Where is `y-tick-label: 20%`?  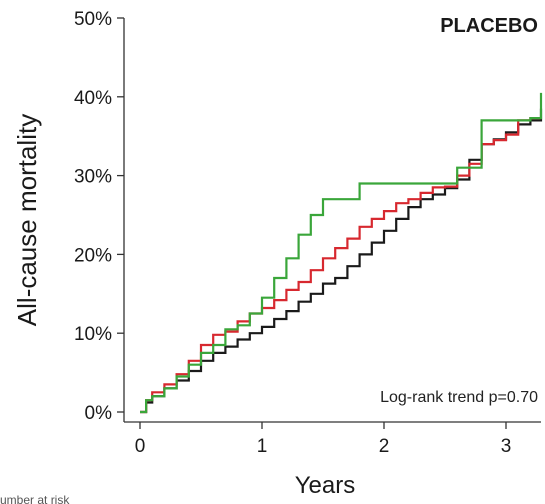
y-tick-label: 20% is located at coordinates (93, 255).